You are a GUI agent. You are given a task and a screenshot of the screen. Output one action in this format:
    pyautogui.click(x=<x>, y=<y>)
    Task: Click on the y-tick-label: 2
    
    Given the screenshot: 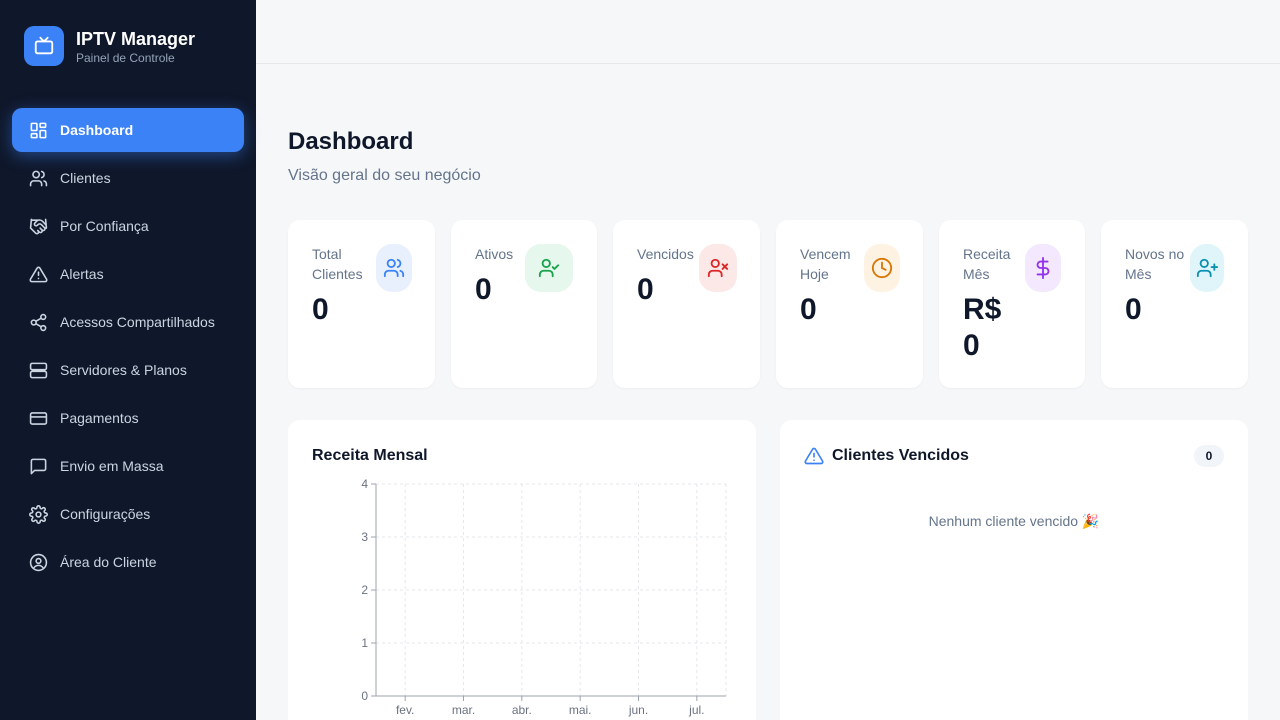 What is the action you would take?
    pyautogui.click(x=364, y=590)
    